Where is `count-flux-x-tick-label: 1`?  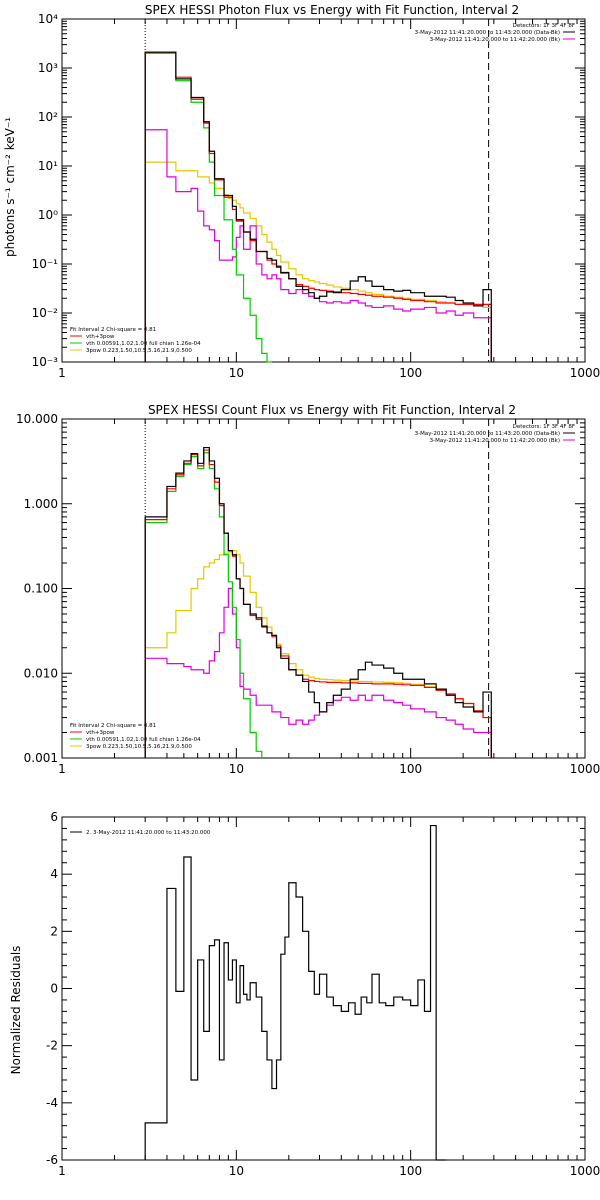 count-flux-x-tick-label: 1 is located at coordinates (62, 769).